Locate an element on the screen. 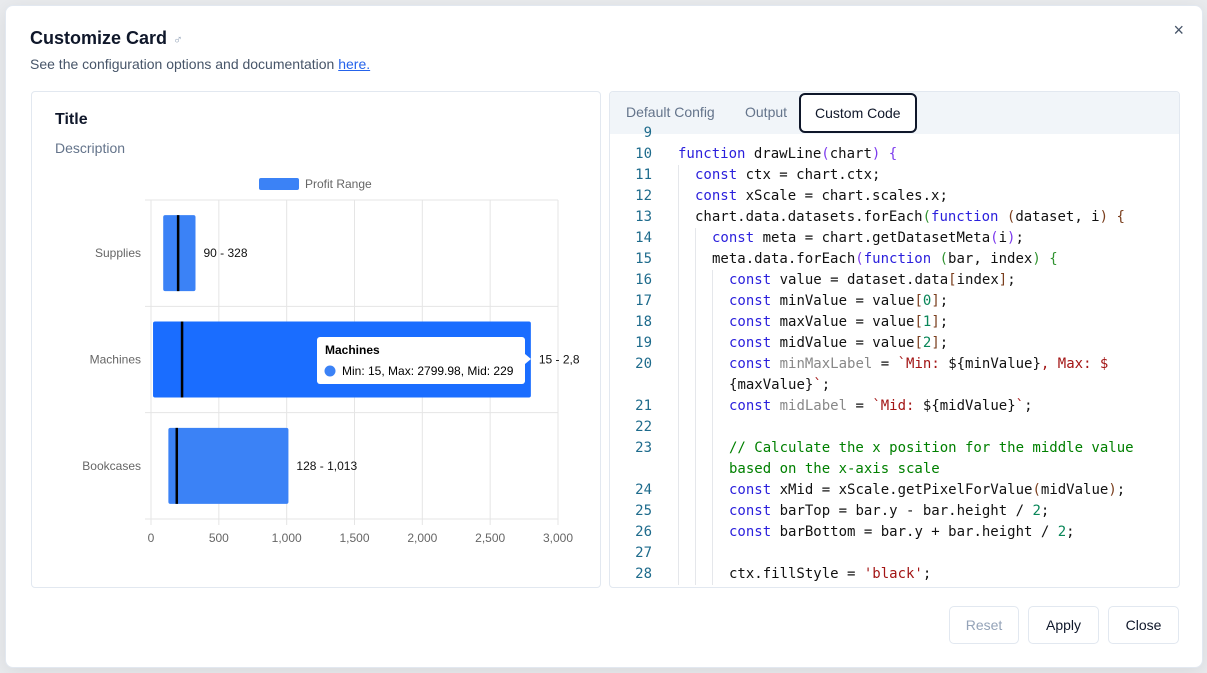  tab-default-config: Default Config is located at coordinates (670, 112).